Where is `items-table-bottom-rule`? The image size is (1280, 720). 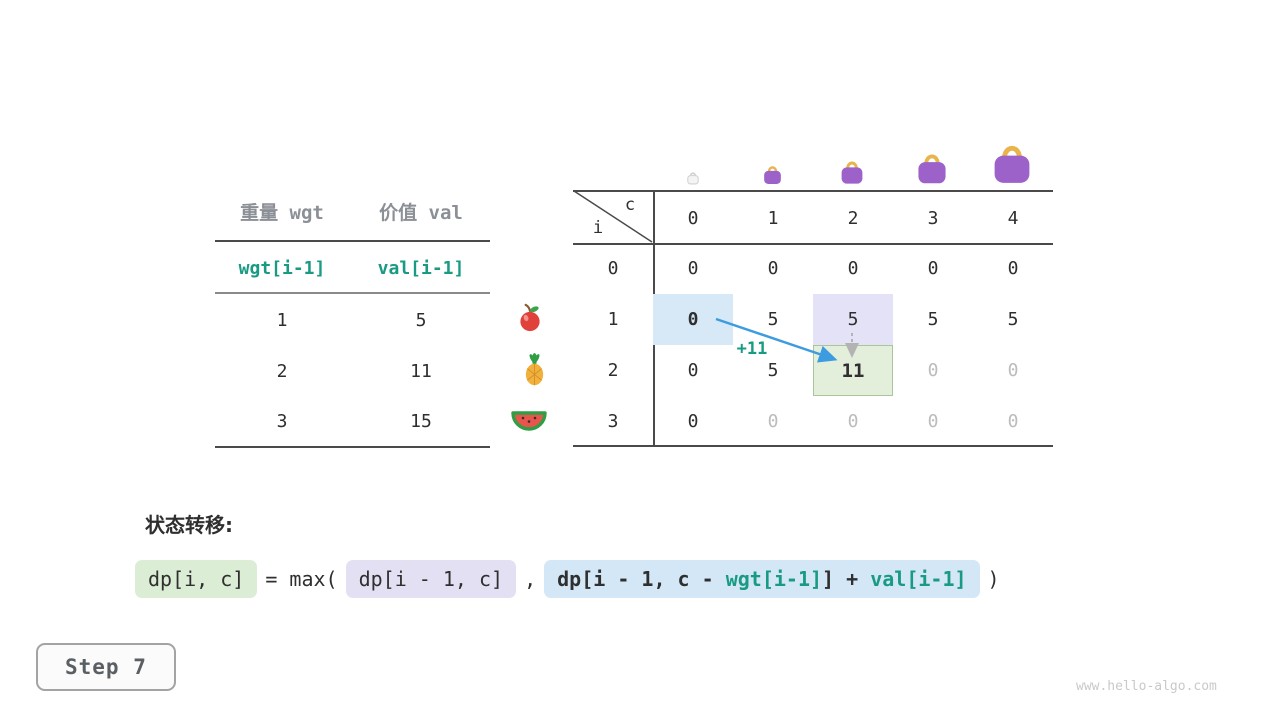 items-table-bottom-rule is located at coordinates (352, 447).